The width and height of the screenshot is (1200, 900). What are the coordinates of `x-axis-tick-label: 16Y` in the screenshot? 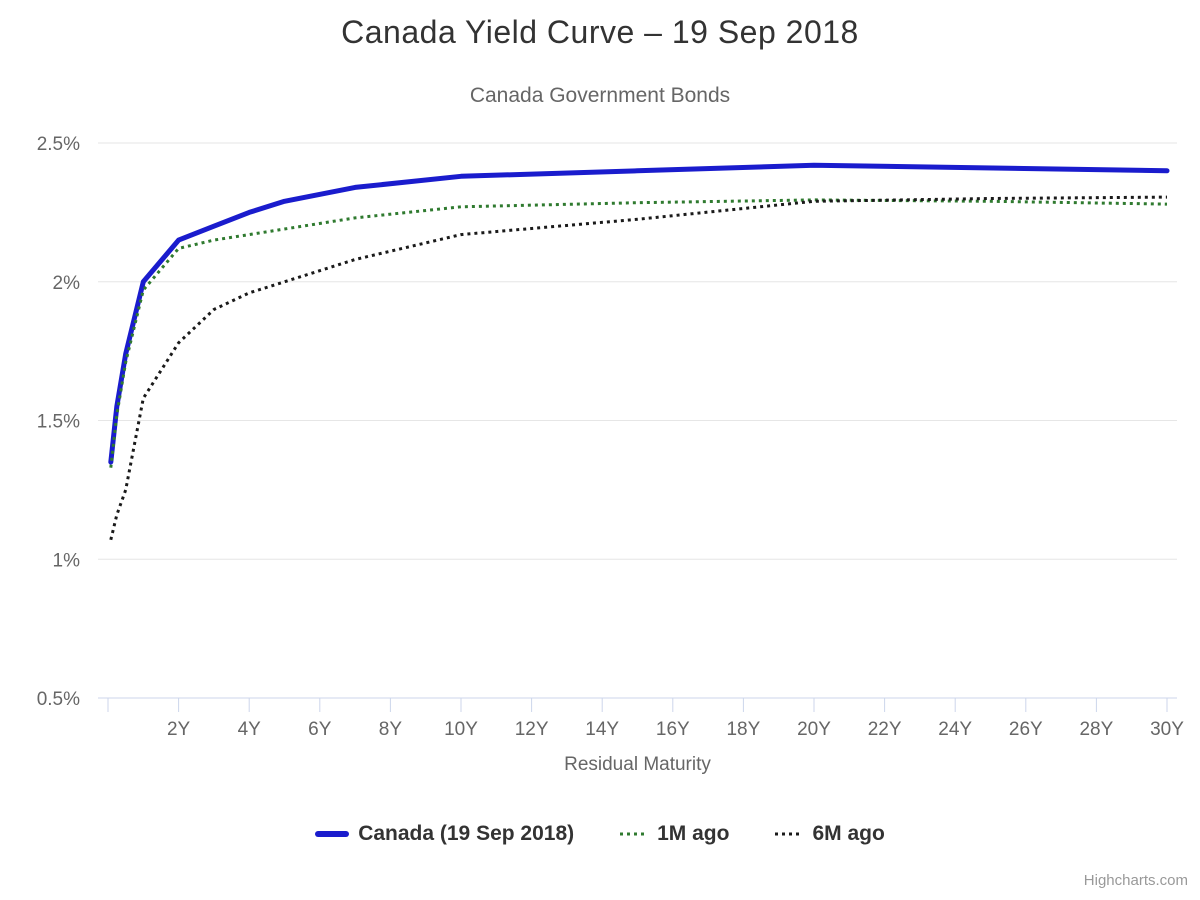 It's located at (673, 729).